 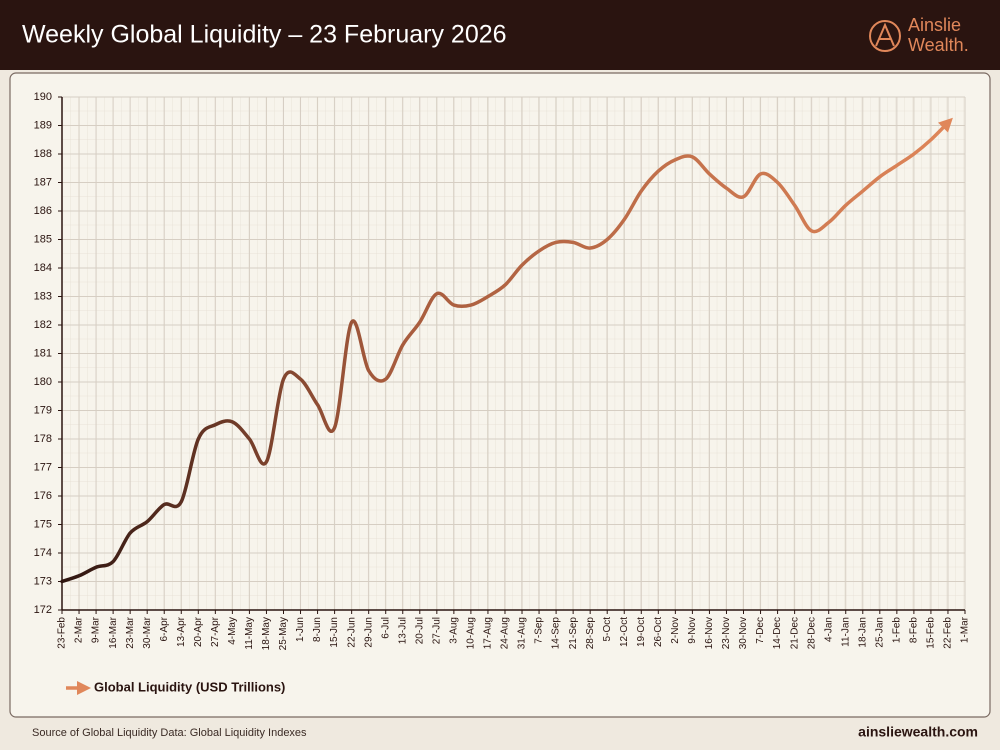 What do you see at coordinates (62, 633) in the screenshot?
I see `x-tick-label: 23-Feb` at bounding box center [62, 633].